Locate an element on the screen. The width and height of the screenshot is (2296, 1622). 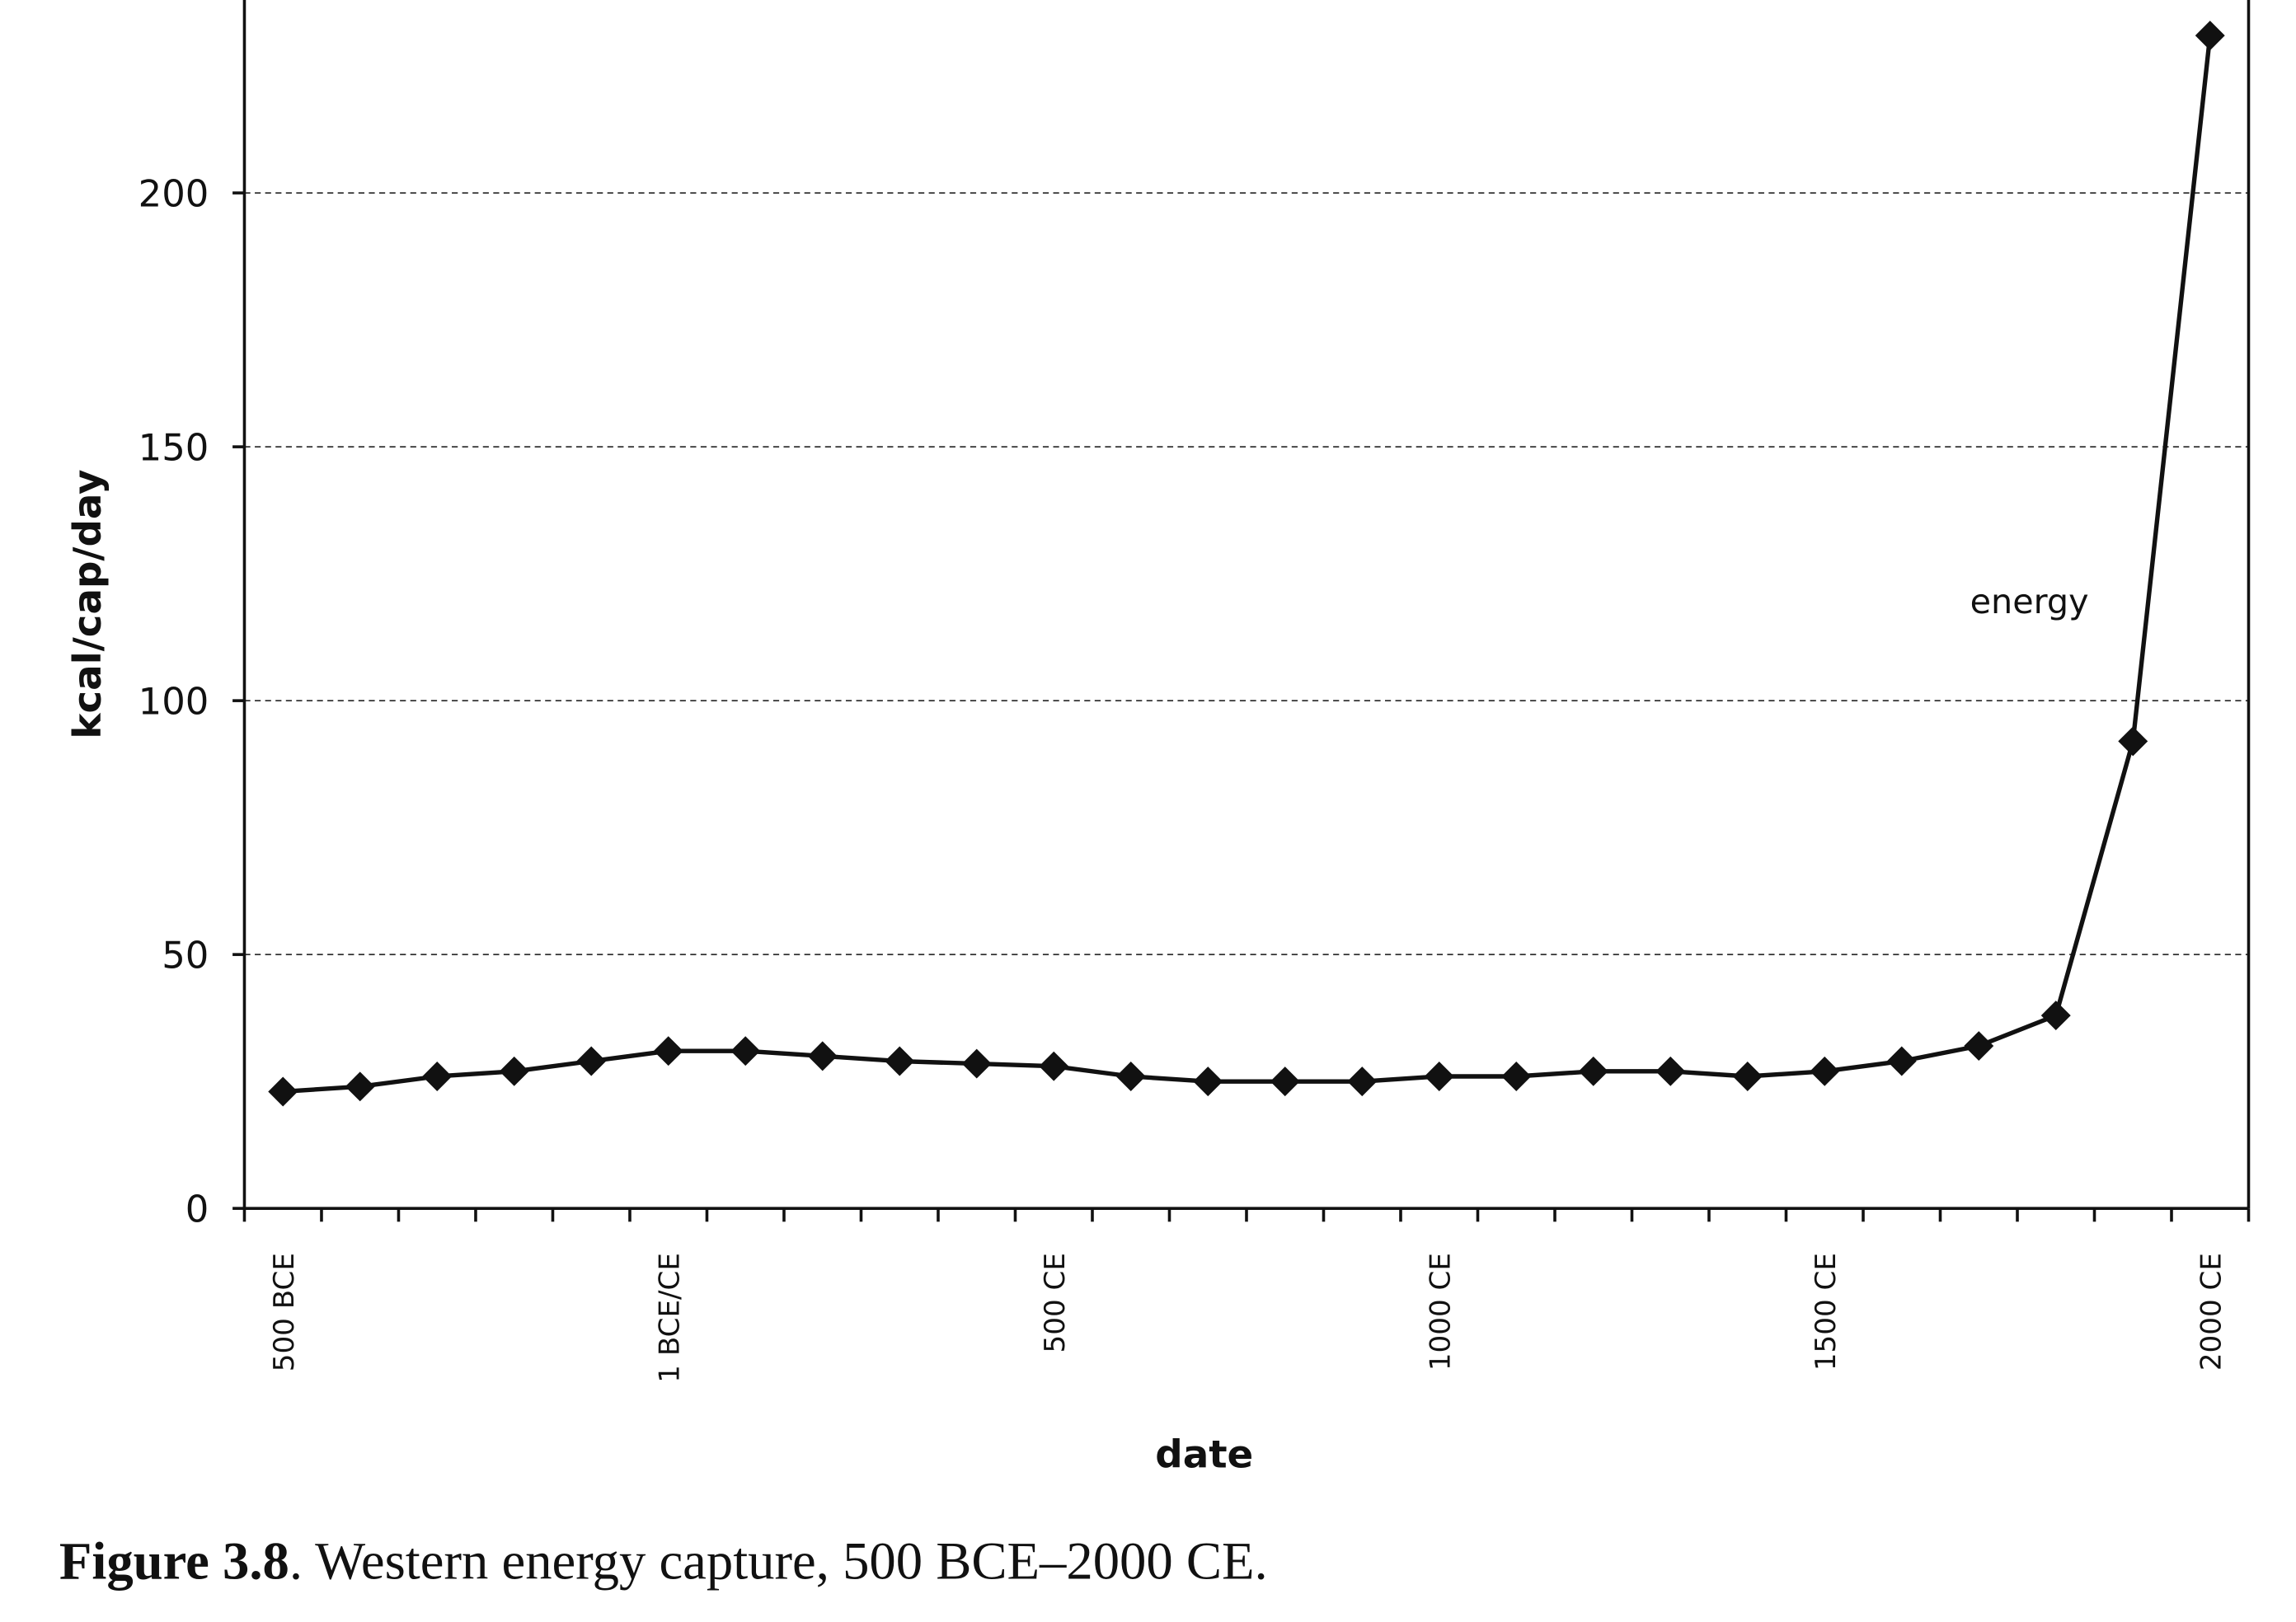
x-tick-label: 500 BCE is located at coordinates (284, 1312).